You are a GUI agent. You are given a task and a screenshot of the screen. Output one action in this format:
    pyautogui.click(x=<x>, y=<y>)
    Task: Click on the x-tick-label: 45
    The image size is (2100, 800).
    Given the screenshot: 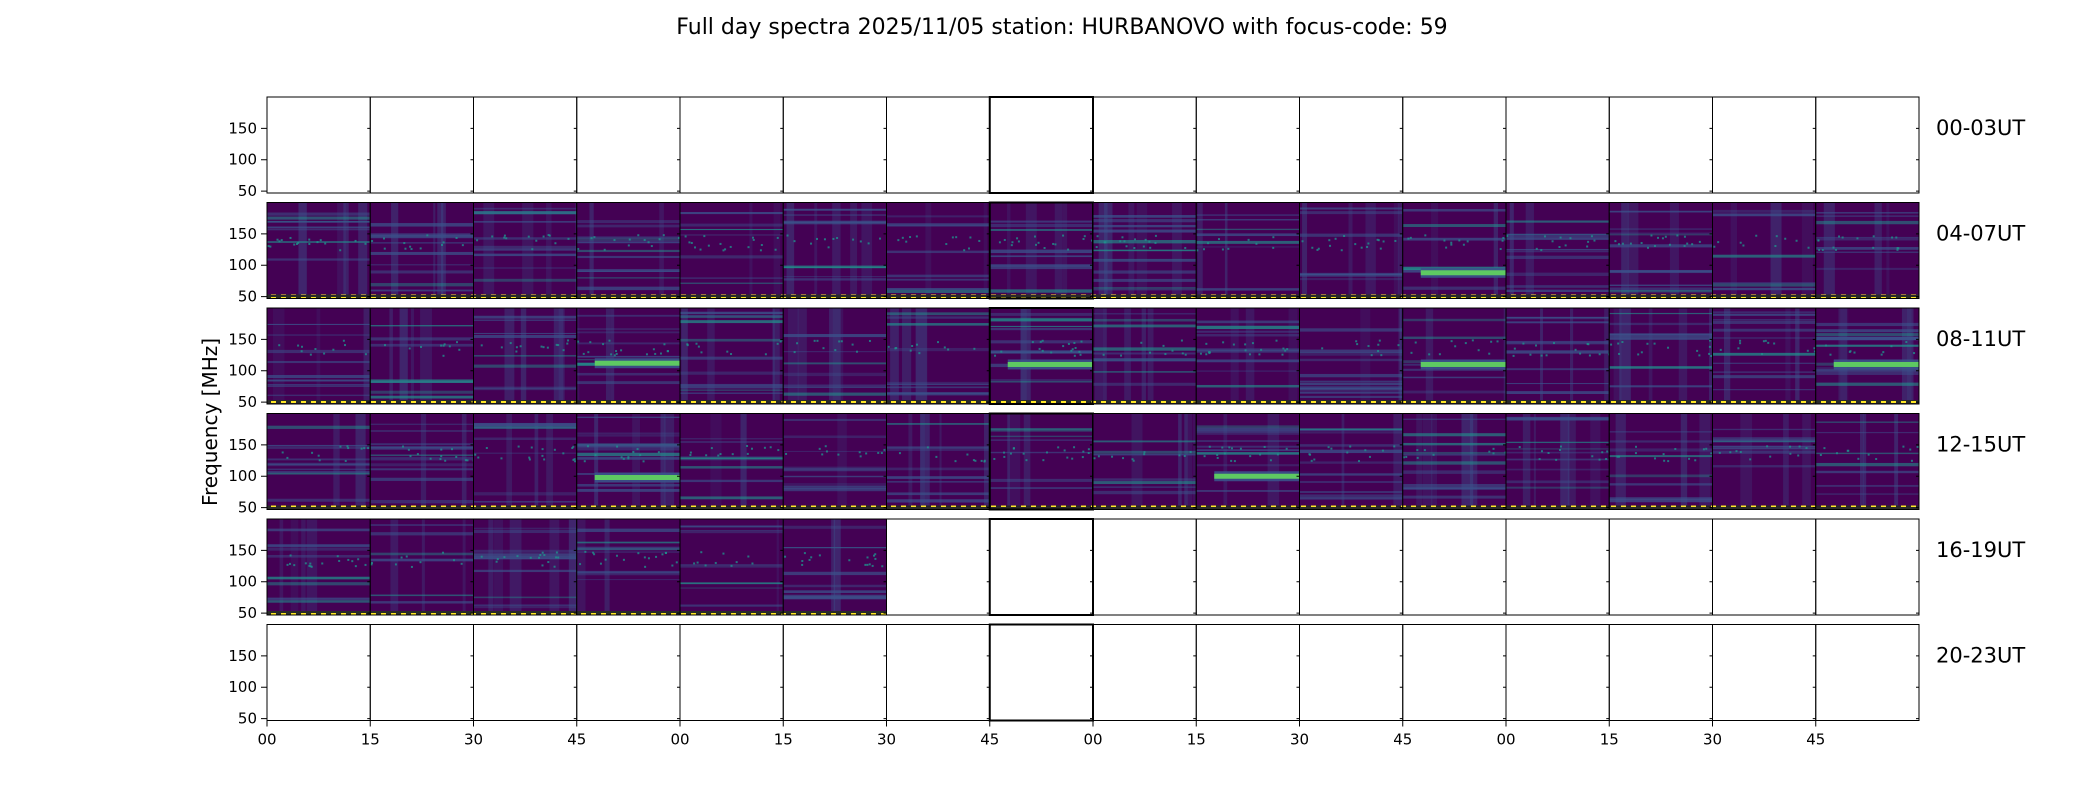 What is the action you would take?
    pyautogui.click(x=576, y=740)
    